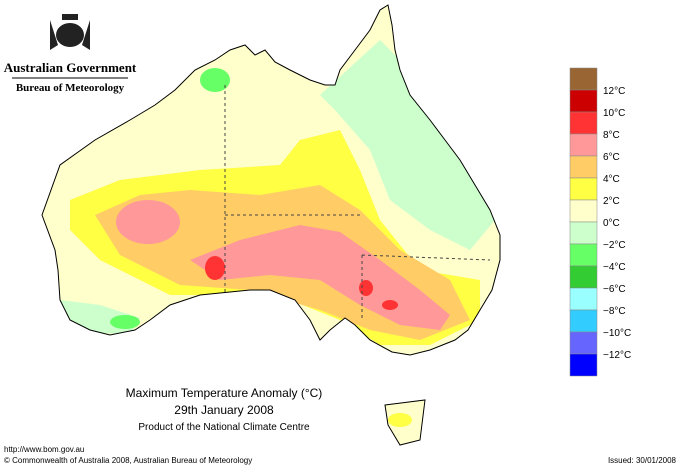 Image resolution: width=680 pixels, height=467 pixels. What do you see at coordinates (611, 135) in the screenshot?
I see `legend-label: 8°C` at bounding box center [611, 135].